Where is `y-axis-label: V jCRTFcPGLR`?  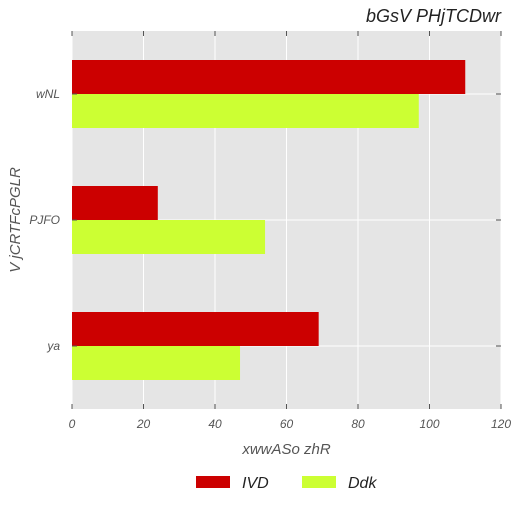
y-axis-label: V jCRTFcPGLR is located at coordinates (15, 220).